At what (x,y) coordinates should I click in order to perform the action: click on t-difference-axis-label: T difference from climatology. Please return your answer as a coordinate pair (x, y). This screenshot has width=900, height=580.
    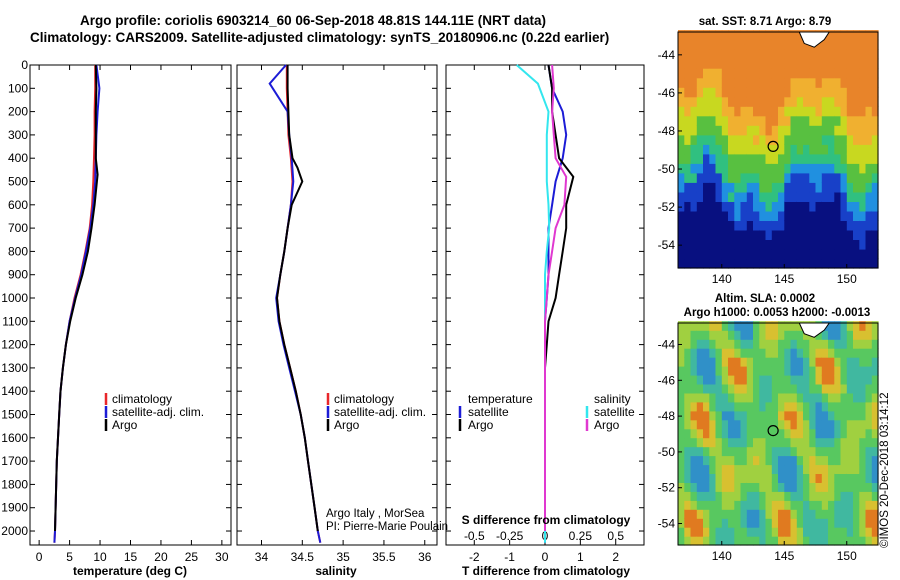
    Looking at the image, I should click on (546, 571).